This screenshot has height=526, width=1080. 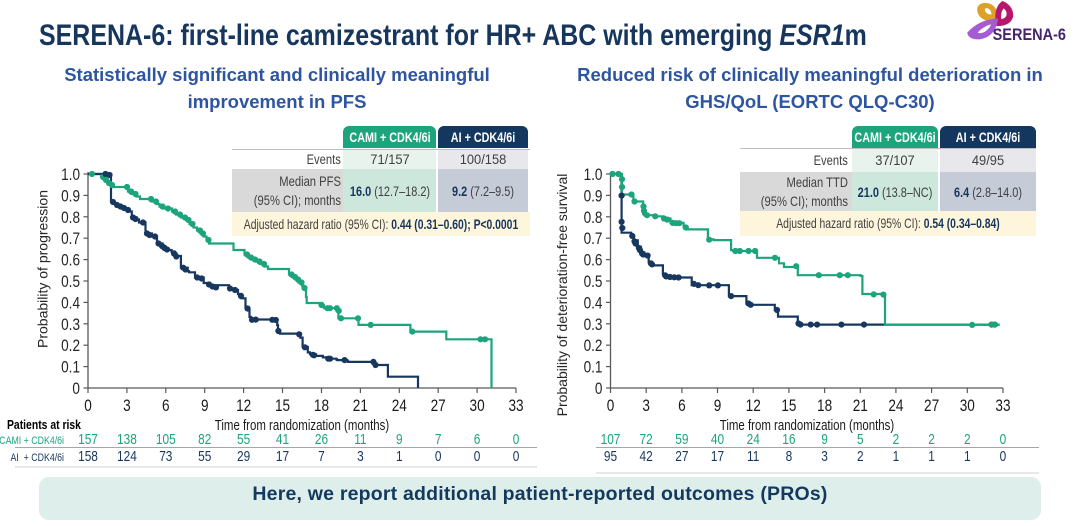 I want to click on svg-text: 0.9, so click(x=70, y=196).